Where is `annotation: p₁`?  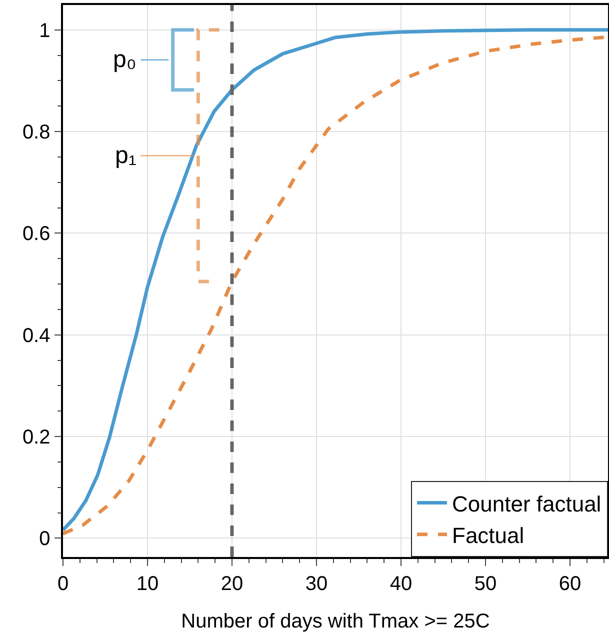 annotation: p₁ is located at coordinates (125, 155).